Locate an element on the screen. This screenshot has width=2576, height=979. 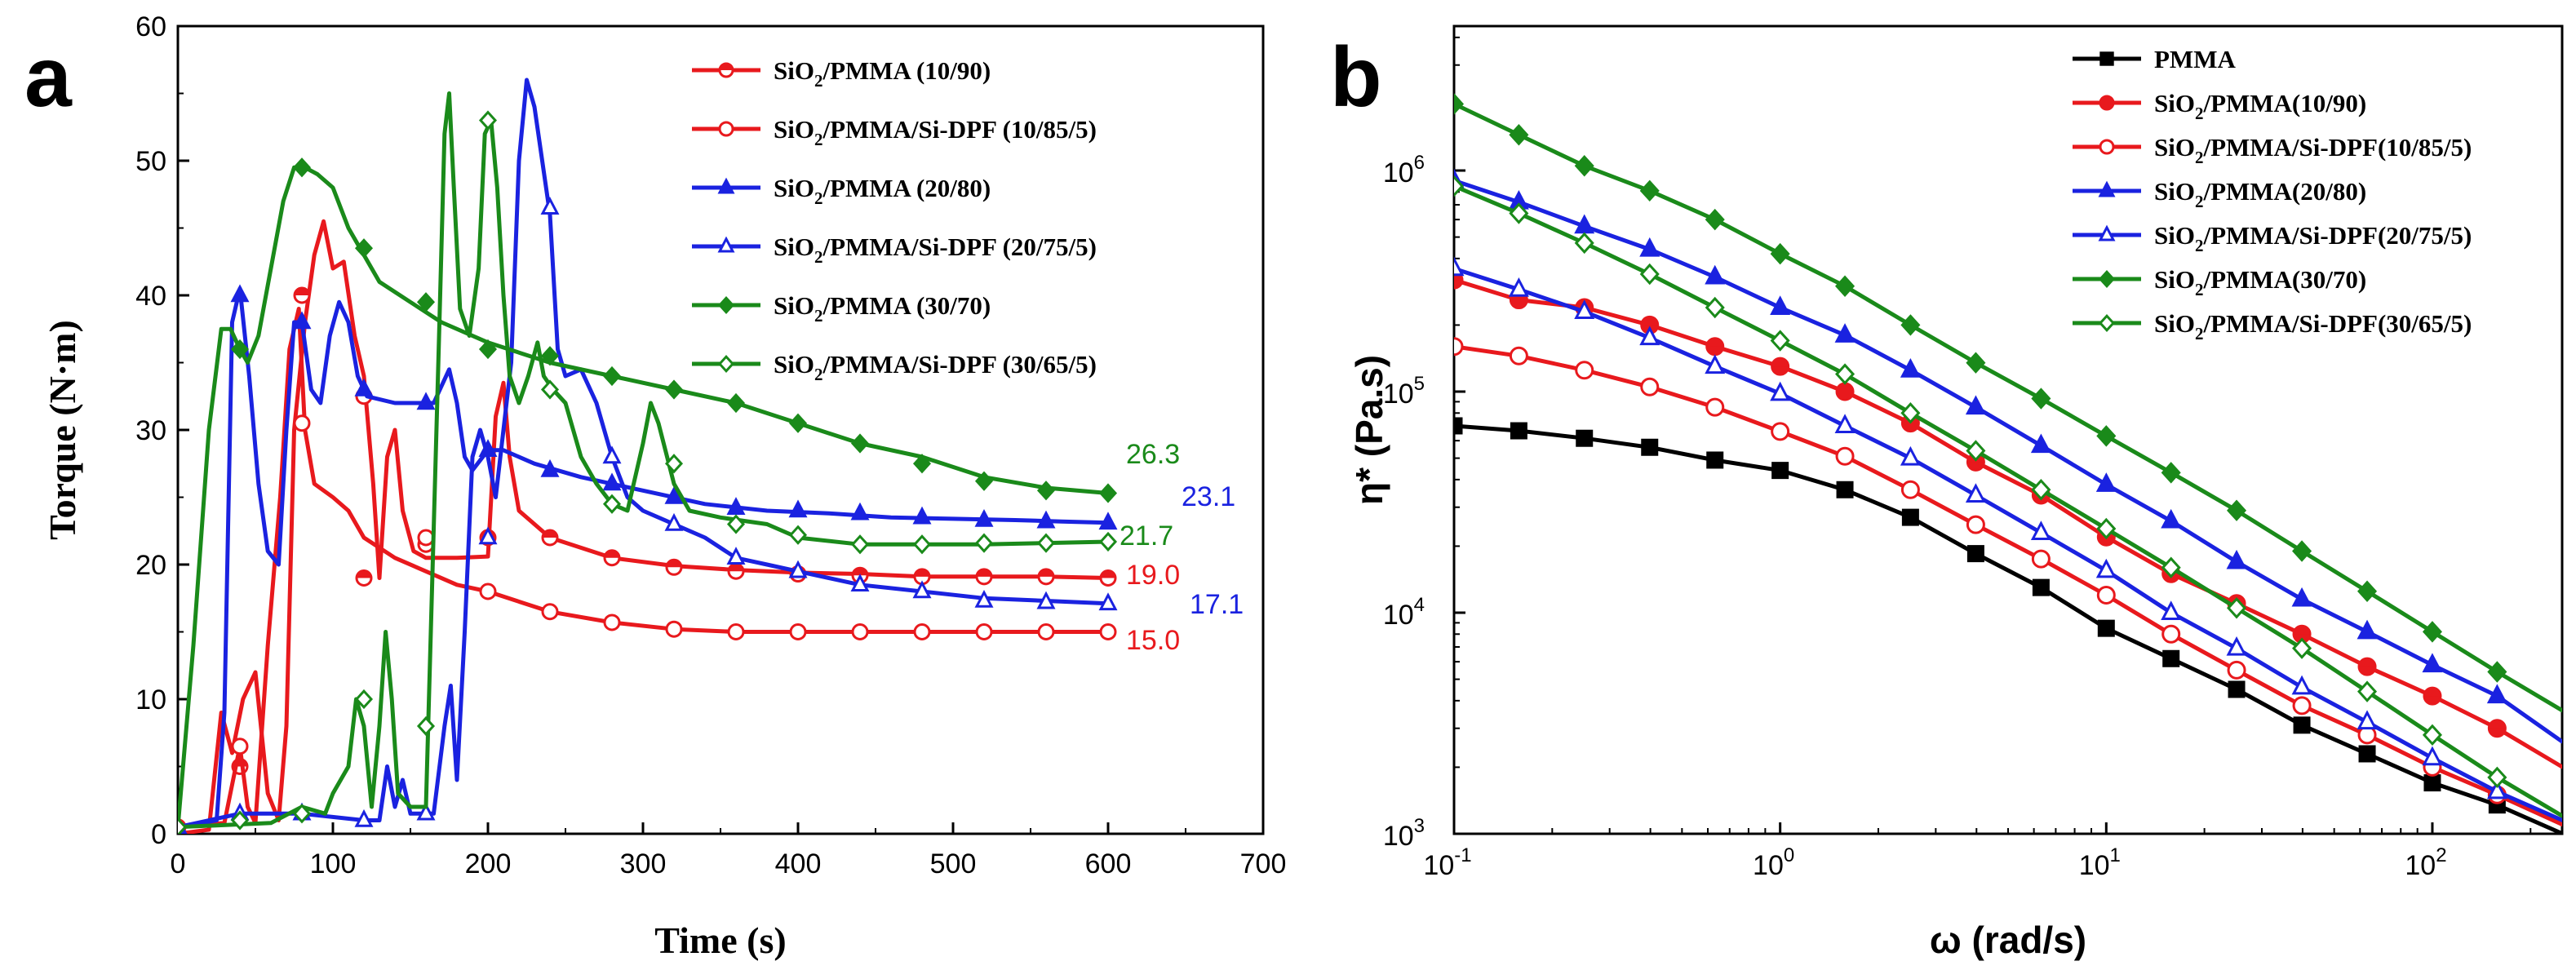
data-point-b-1-16-fill is located at coordinates (2497, 724).